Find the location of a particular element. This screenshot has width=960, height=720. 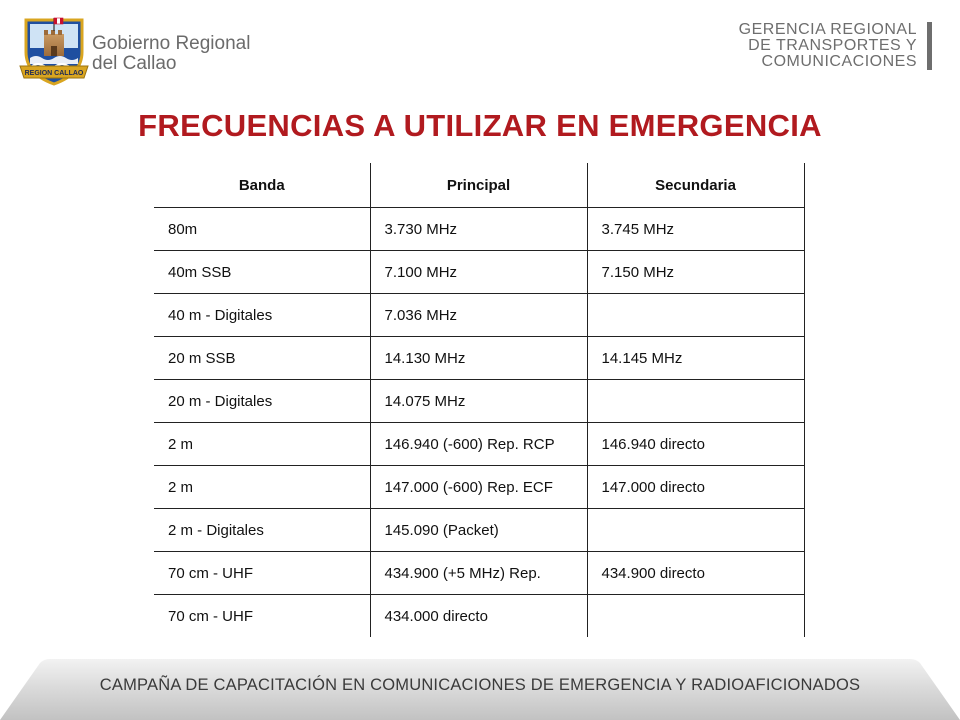

header-principal: Principal is located at coordinates (478, 185).